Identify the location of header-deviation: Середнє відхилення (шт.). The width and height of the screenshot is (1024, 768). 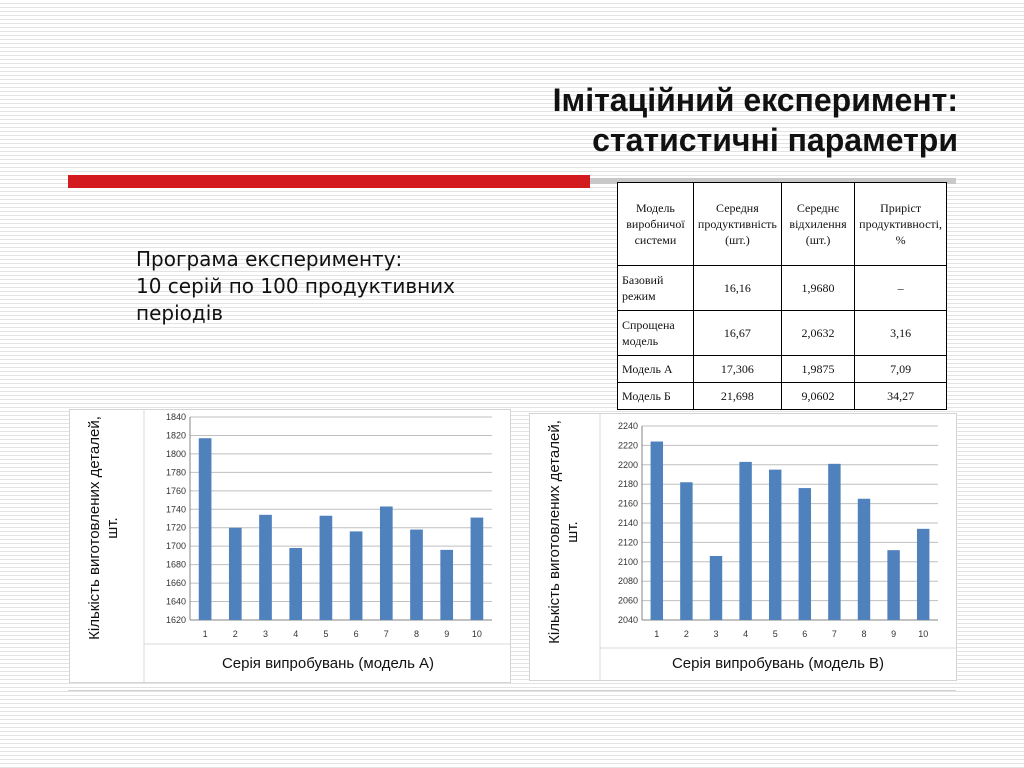
(818, 224).